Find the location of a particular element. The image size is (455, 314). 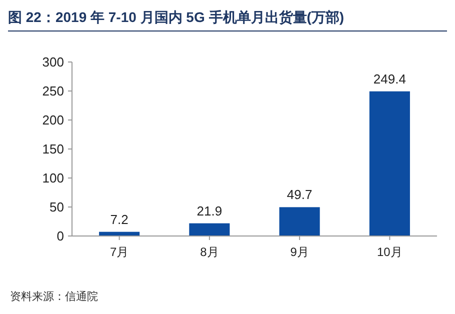

x-tick-label: 9月 is located at coordinates (299, 252).